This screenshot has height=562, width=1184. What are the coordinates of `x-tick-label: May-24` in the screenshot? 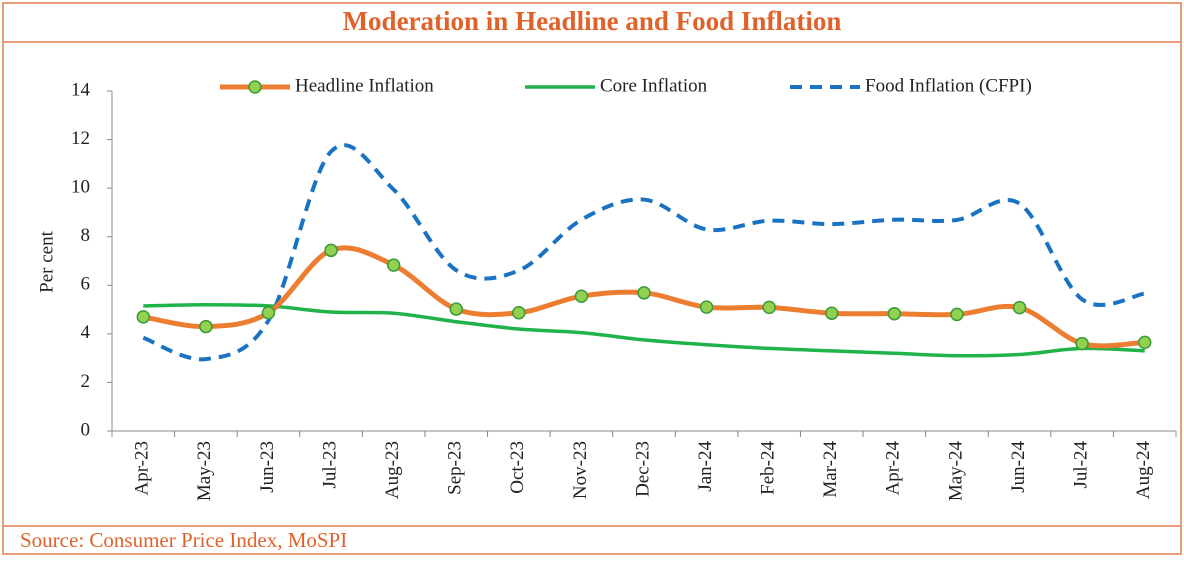 It's located at (955, 471).